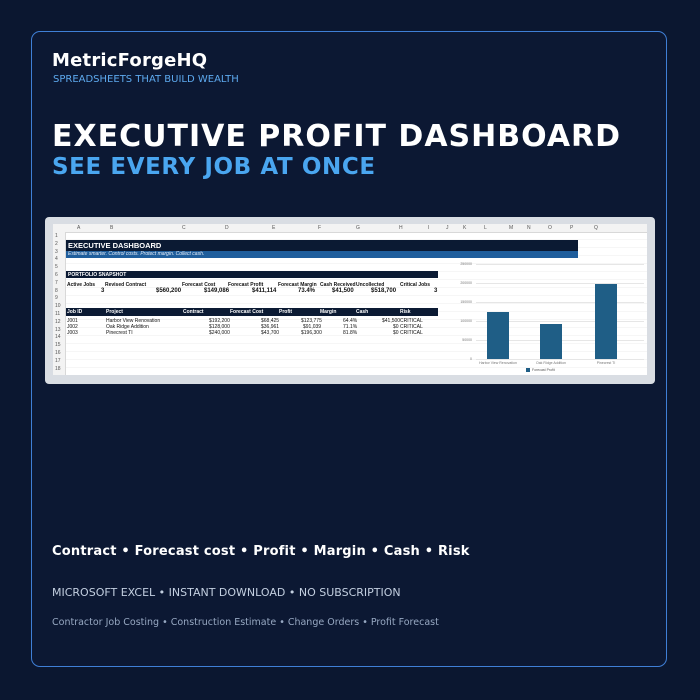 Image resolution: width=700 pixels, height=700 pixels. Describe the element at coordinates (529, 228) in the screenshot. I see `column-header: N` at that location.